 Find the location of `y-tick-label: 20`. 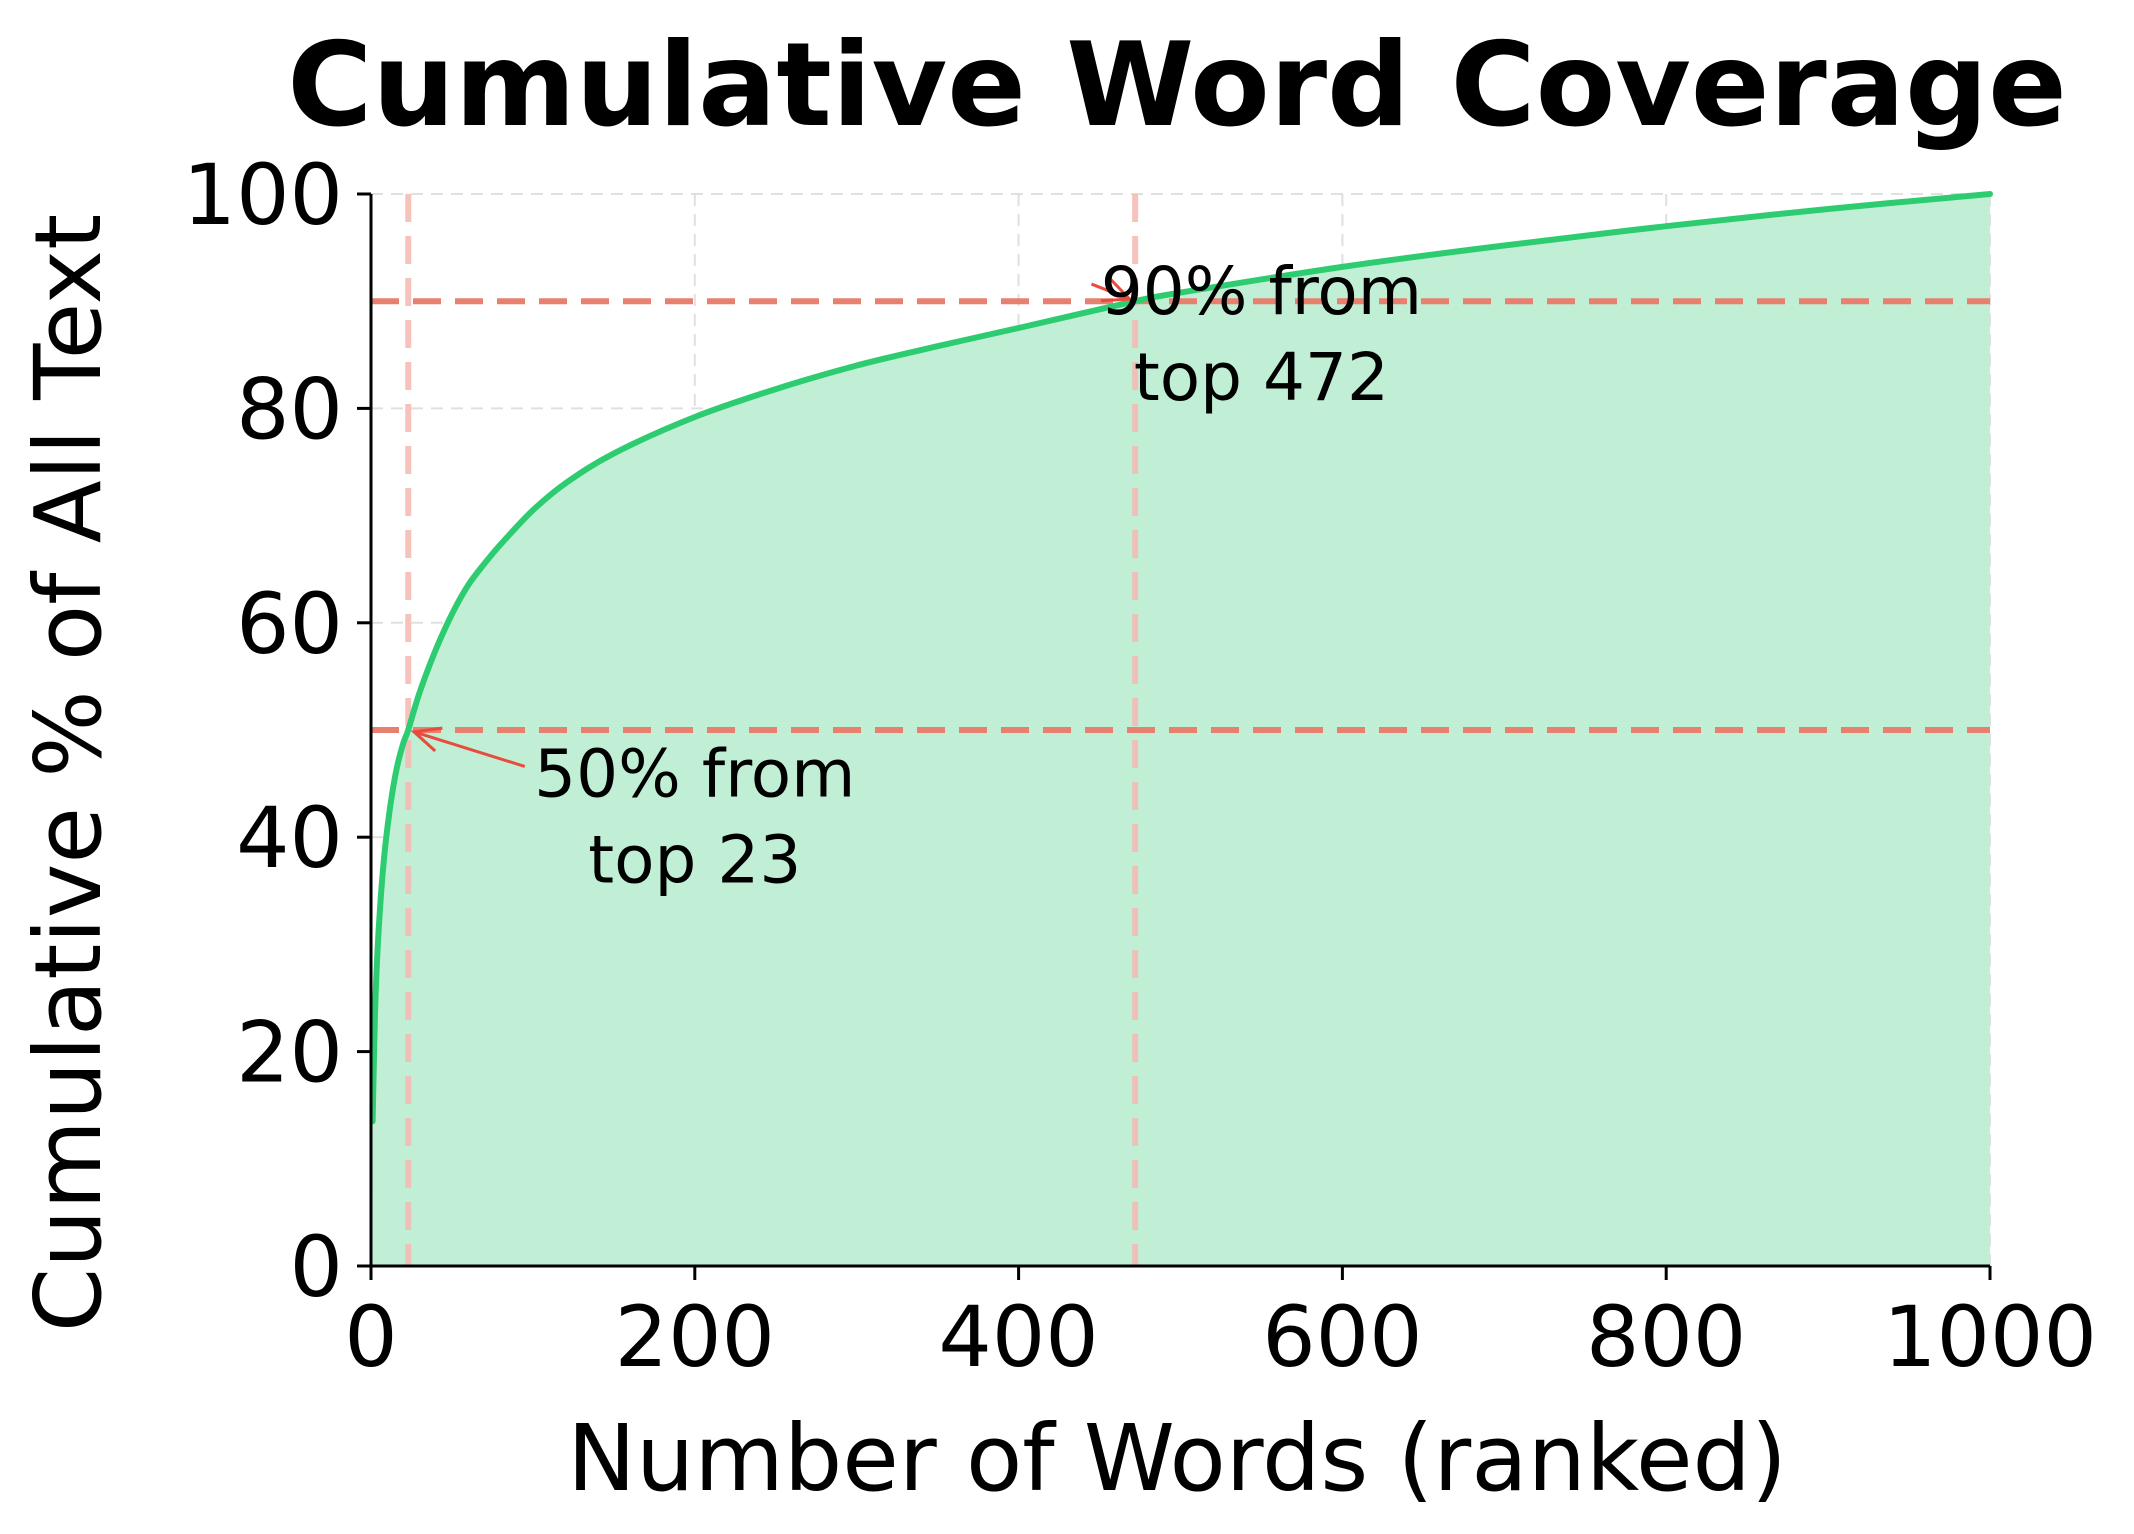

y-tick-label: 20 is located at coordinates (289, 1053).